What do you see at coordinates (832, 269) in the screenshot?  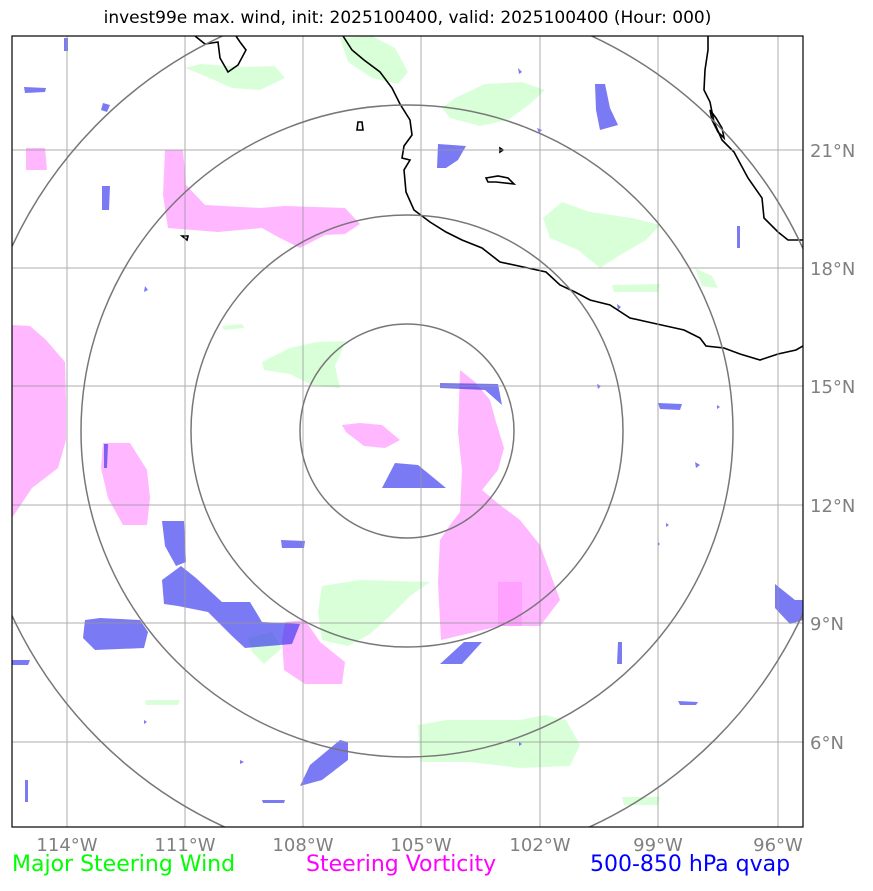 I see `lat-label: 18°N` at bounding box center [832, 269].